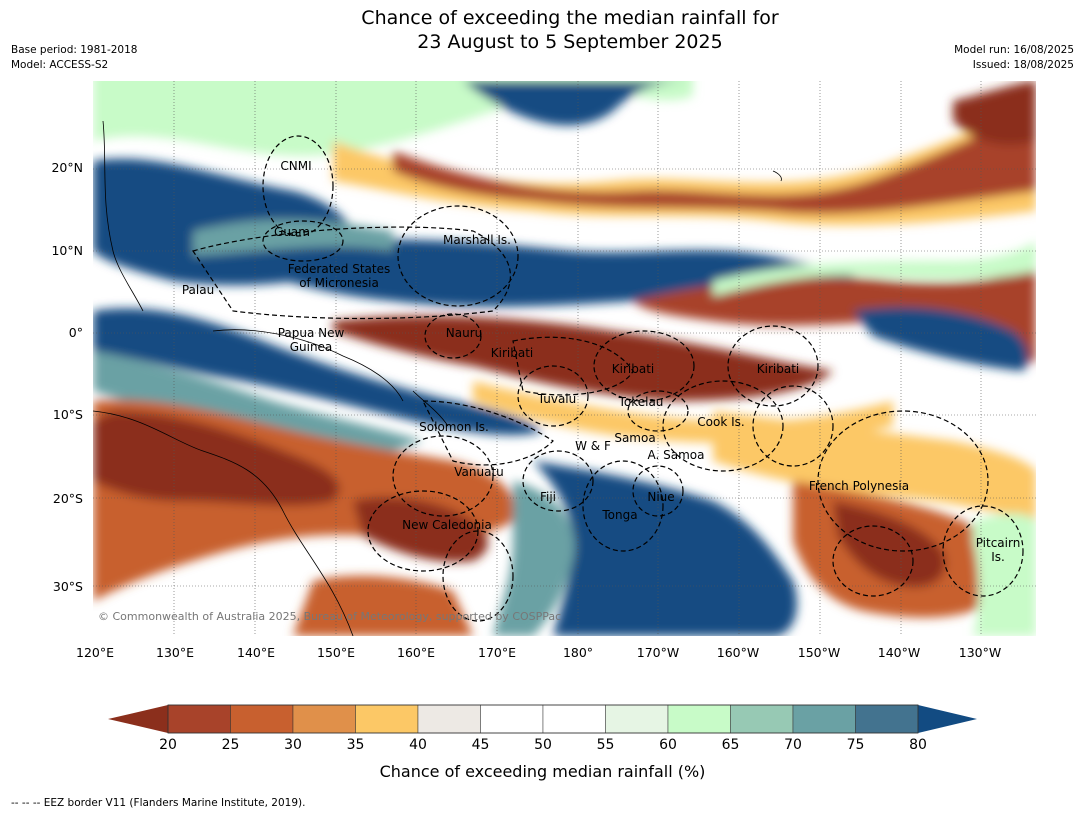 This screenshot has width=1085, height=816. Describe the element at coordinates (230, 745) in the screenshot. I see `colorbar-tick-label: 25` at that location.